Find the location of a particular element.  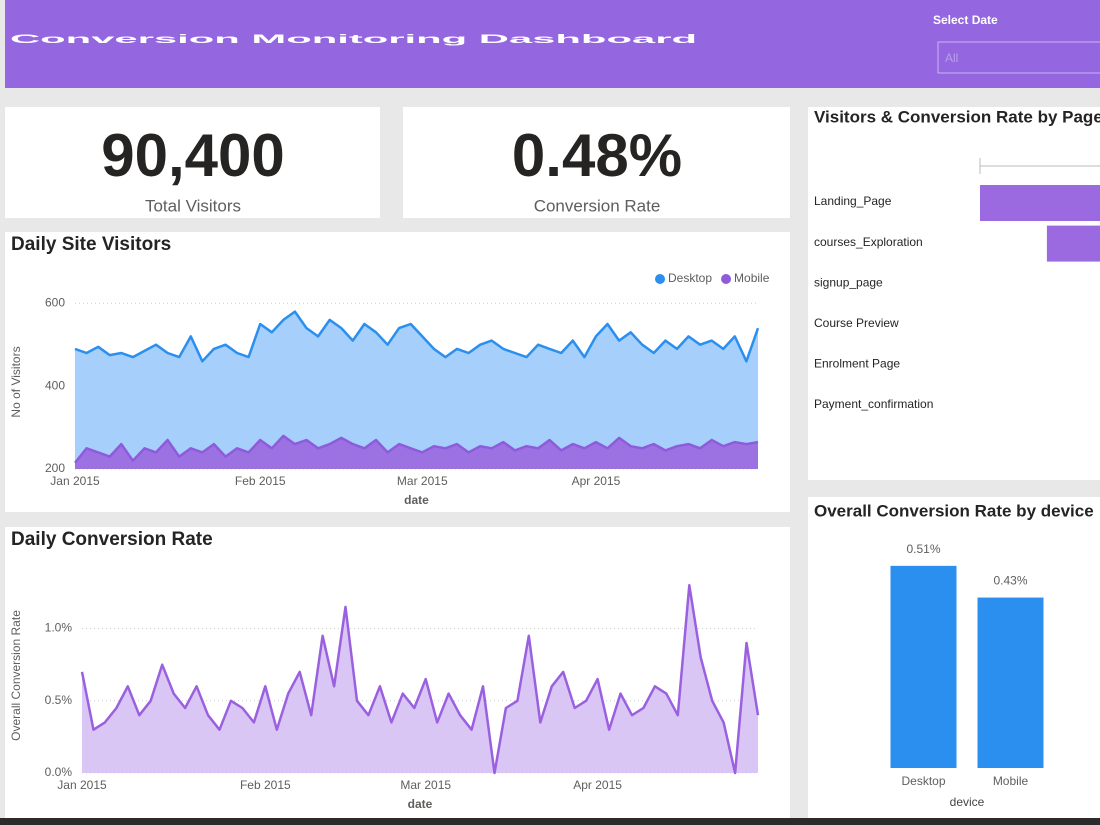

kpi-label: Total Visitors is located at coordinates (193, 205).